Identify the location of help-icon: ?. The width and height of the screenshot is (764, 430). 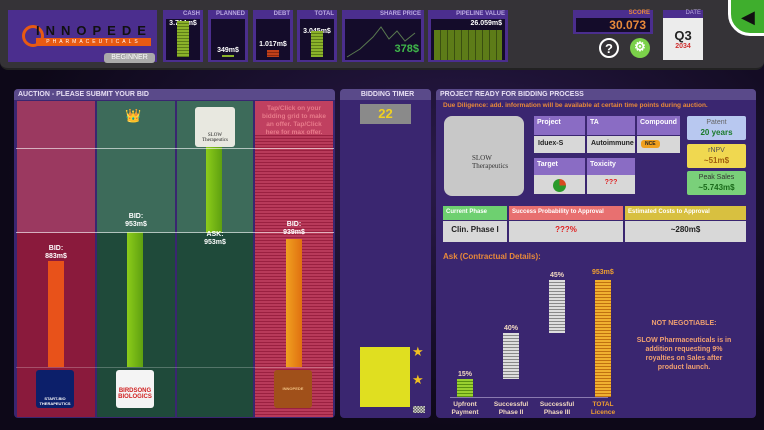
(609, 48).